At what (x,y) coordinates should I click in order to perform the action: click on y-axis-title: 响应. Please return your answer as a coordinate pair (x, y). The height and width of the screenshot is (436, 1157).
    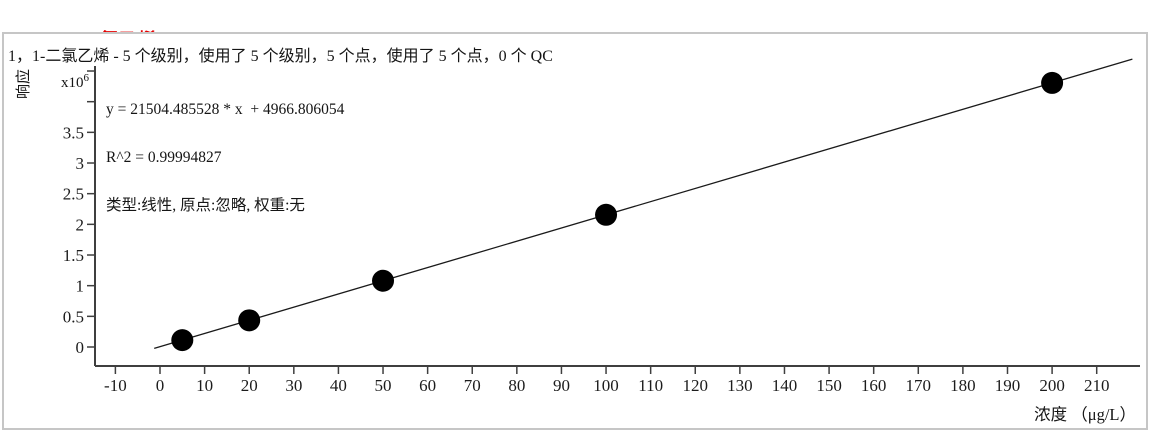
    Looking at the image, I should click on (24, 84).